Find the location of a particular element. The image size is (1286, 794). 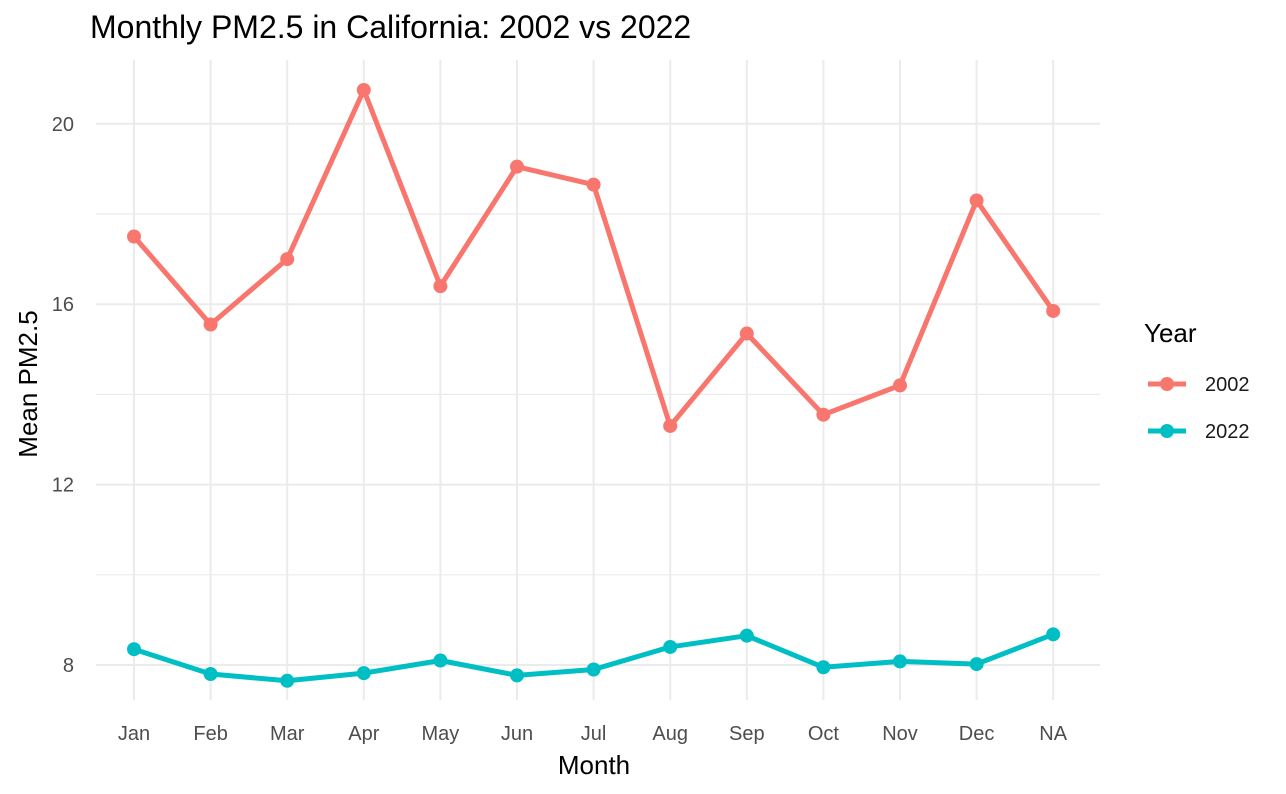

x-tick-label: Dec is located at coordinates (977, 734).